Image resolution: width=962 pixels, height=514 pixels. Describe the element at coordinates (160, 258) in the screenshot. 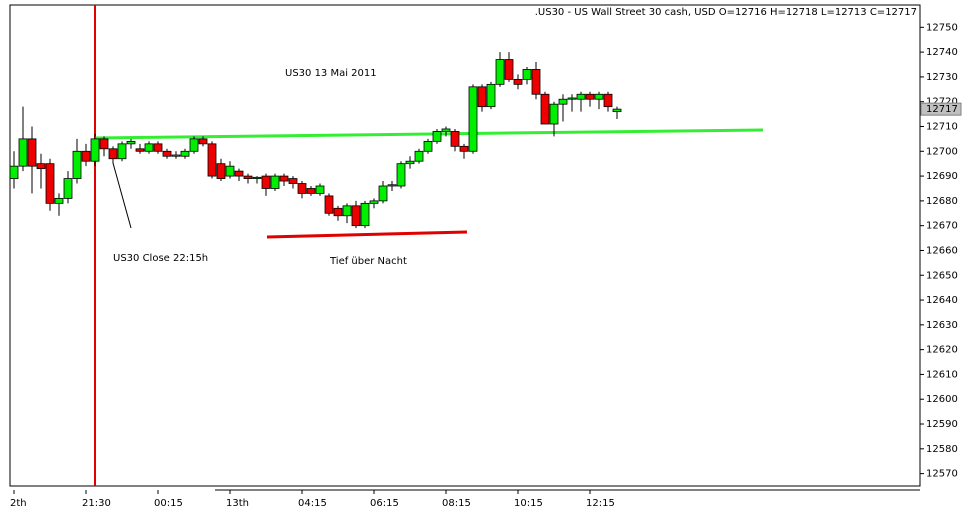

I see `annotation: US30 Close 22:15h` at that location.